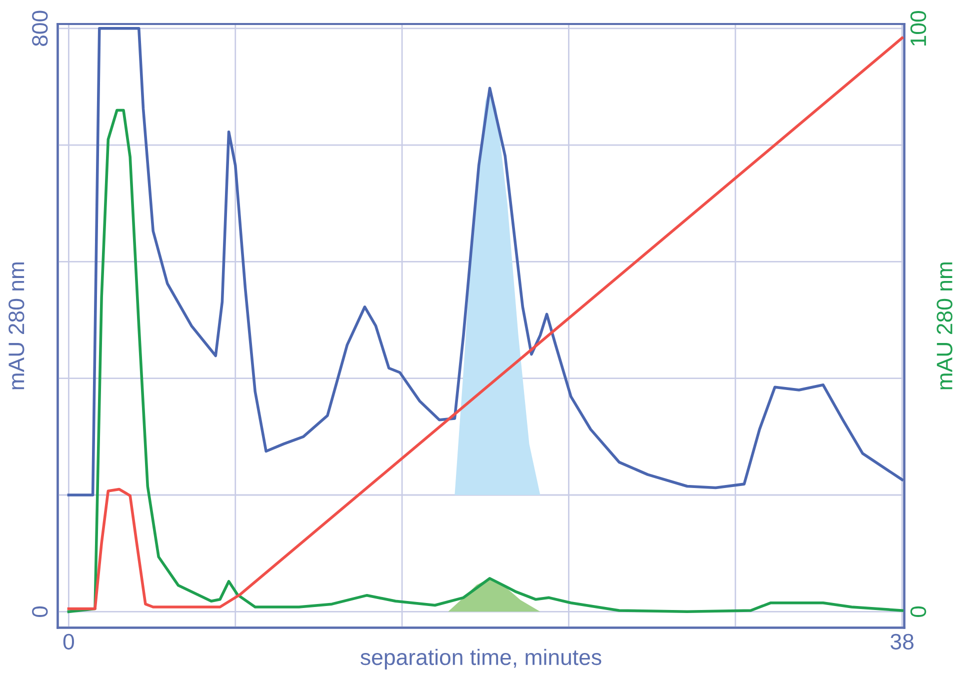 The height and width of the screenshot is (686, 962). I want to click on y-tick-label: 800, so click(40, 28).